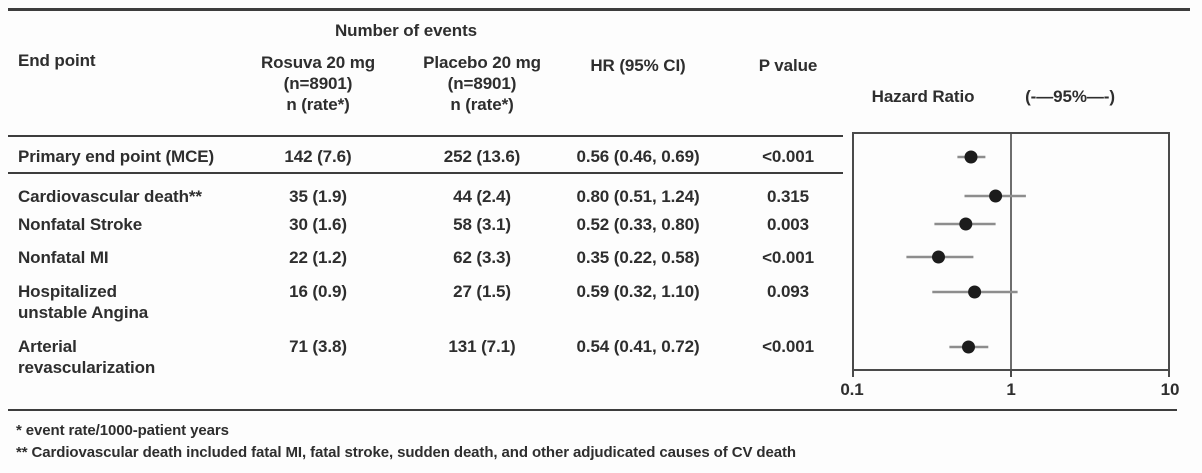  I want to click on column-header-end-point: End point, so click(57, 60).